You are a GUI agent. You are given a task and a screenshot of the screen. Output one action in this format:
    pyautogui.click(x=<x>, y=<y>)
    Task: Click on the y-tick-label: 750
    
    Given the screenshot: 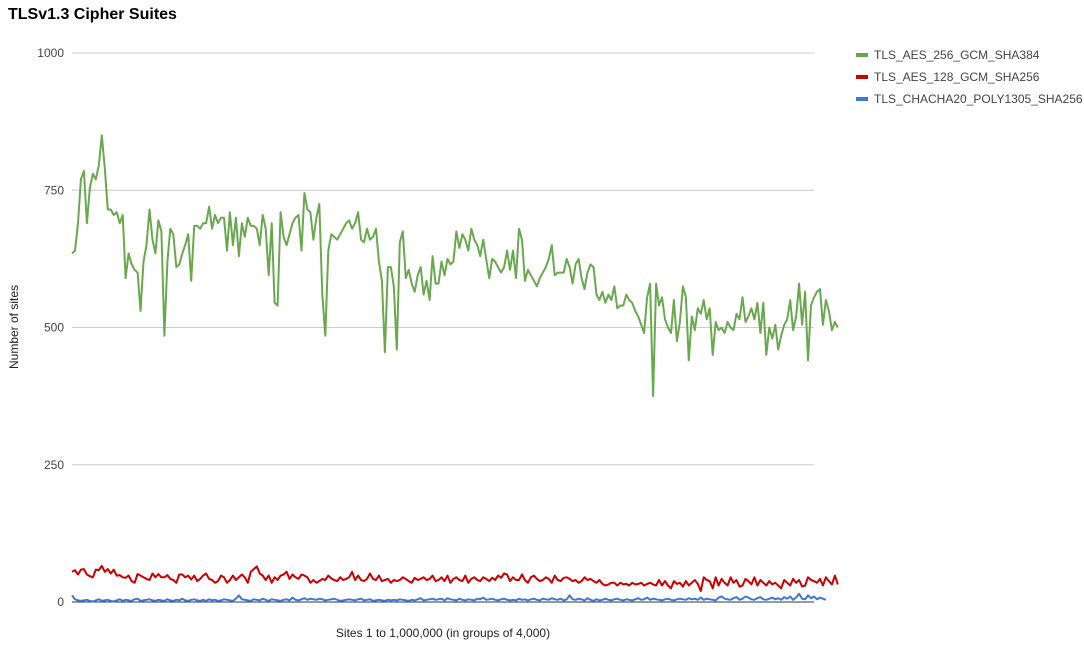 What is the action you would take?
    pyautogui.click(x=54, y=190)
    